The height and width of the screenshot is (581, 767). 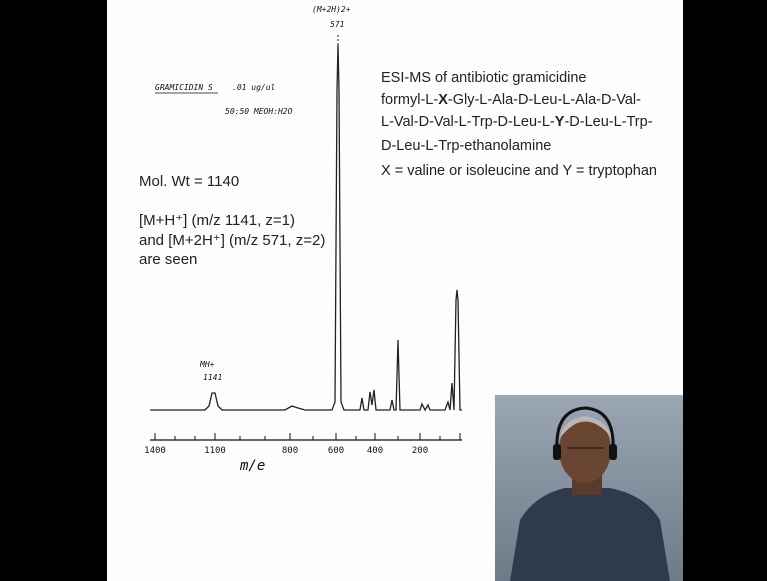 What do you see at coordinates (331, 9) in the screenshot?
I see `peak-label: (M+2H)2+` at bounding box center [331, 9].